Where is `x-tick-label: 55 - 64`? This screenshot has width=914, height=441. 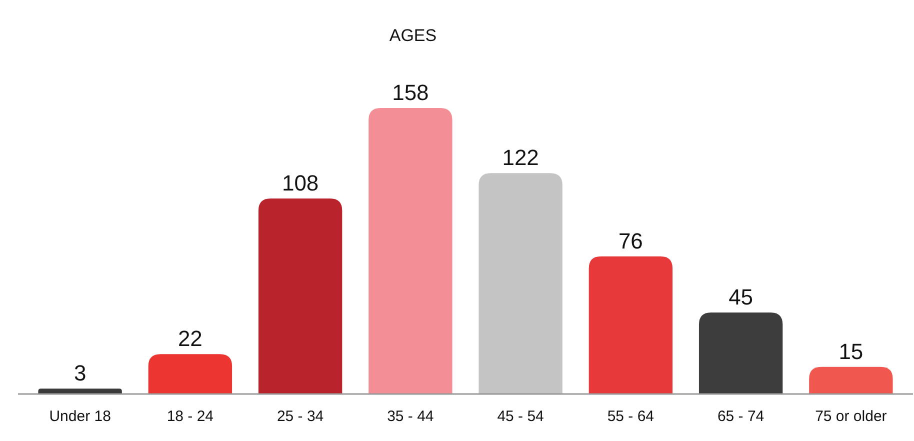 x-tick-label: 55 - 64 is located at coordinates (630, 416).